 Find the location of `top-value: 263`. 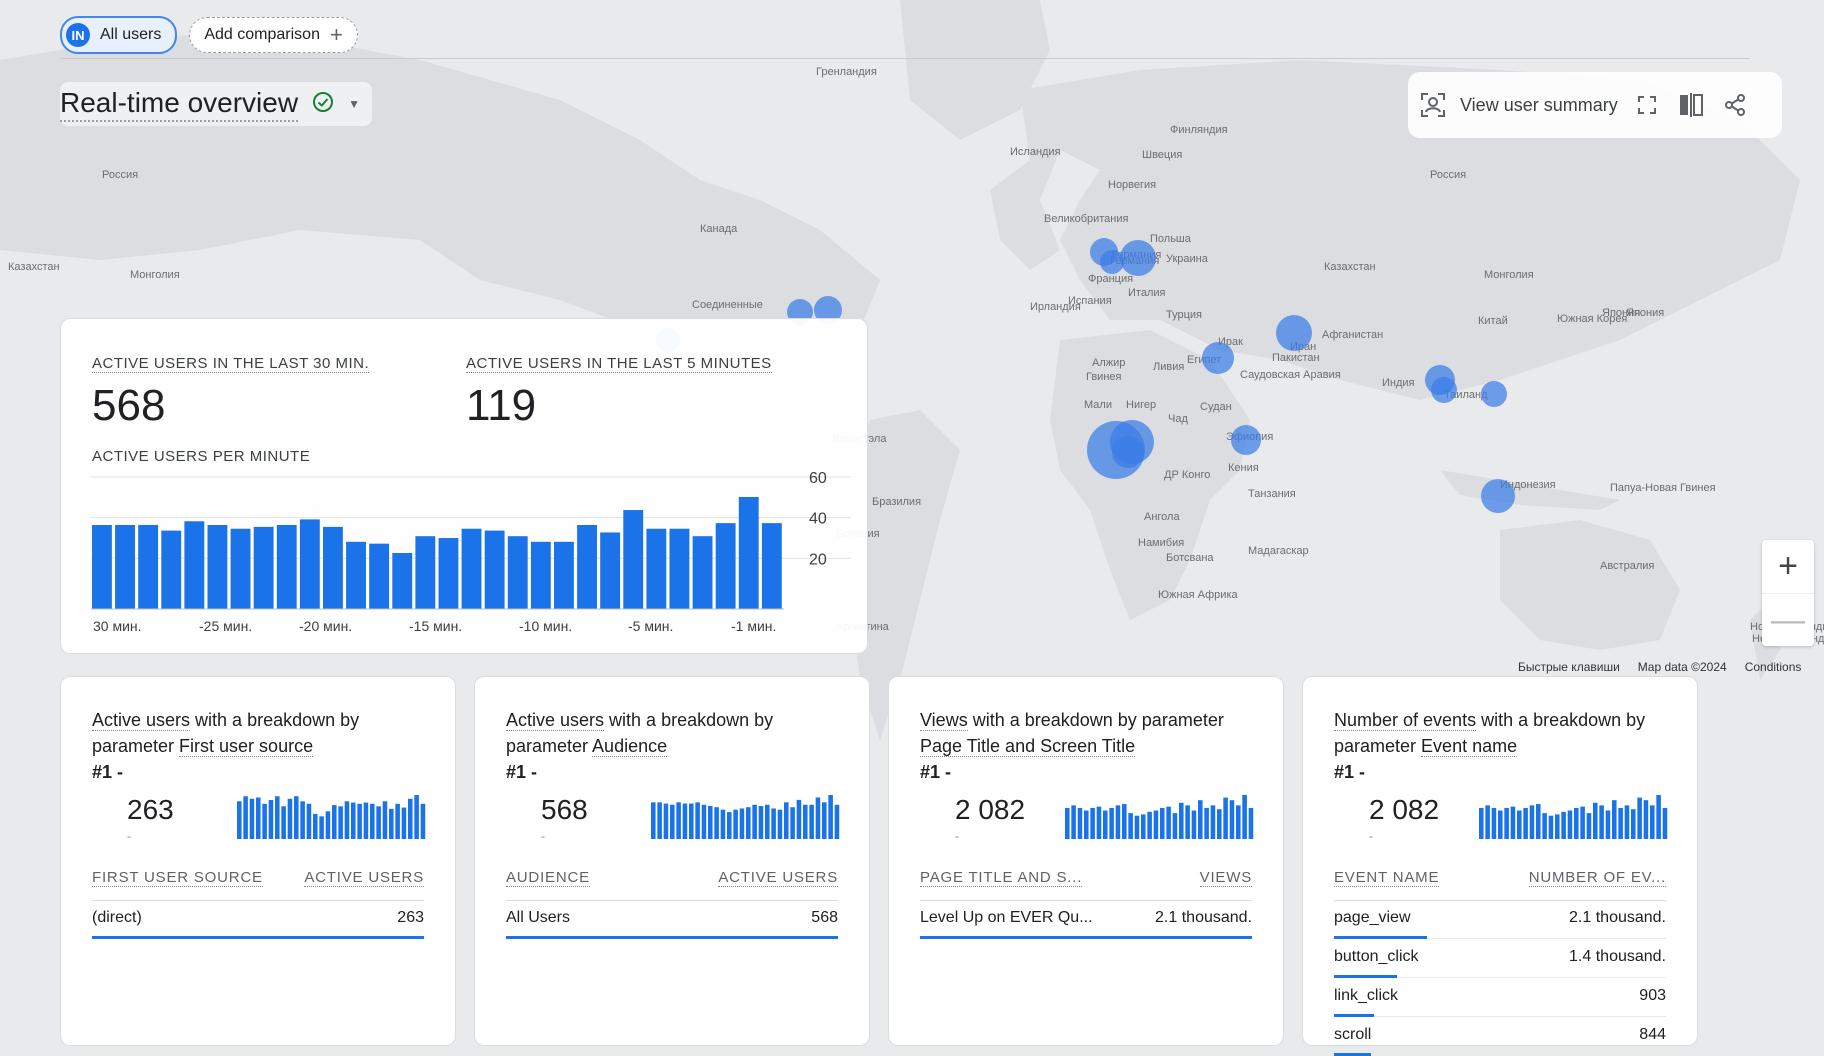

top-value: 263 is located at coordinates (150, 809).